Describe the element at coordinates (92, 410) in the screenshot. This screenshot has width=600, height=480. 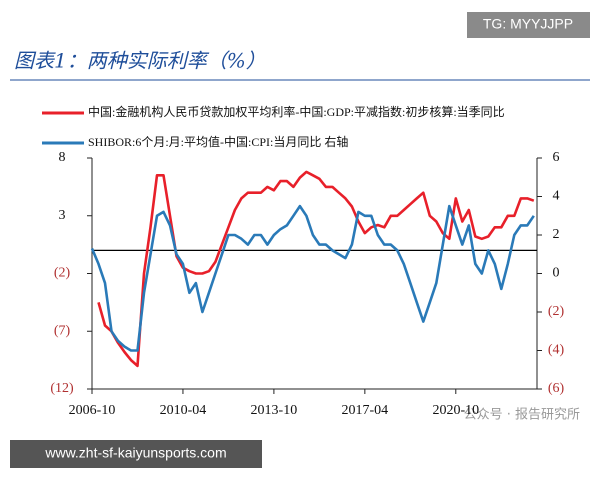
I see `x-tick-label: 2006-10` at that location.